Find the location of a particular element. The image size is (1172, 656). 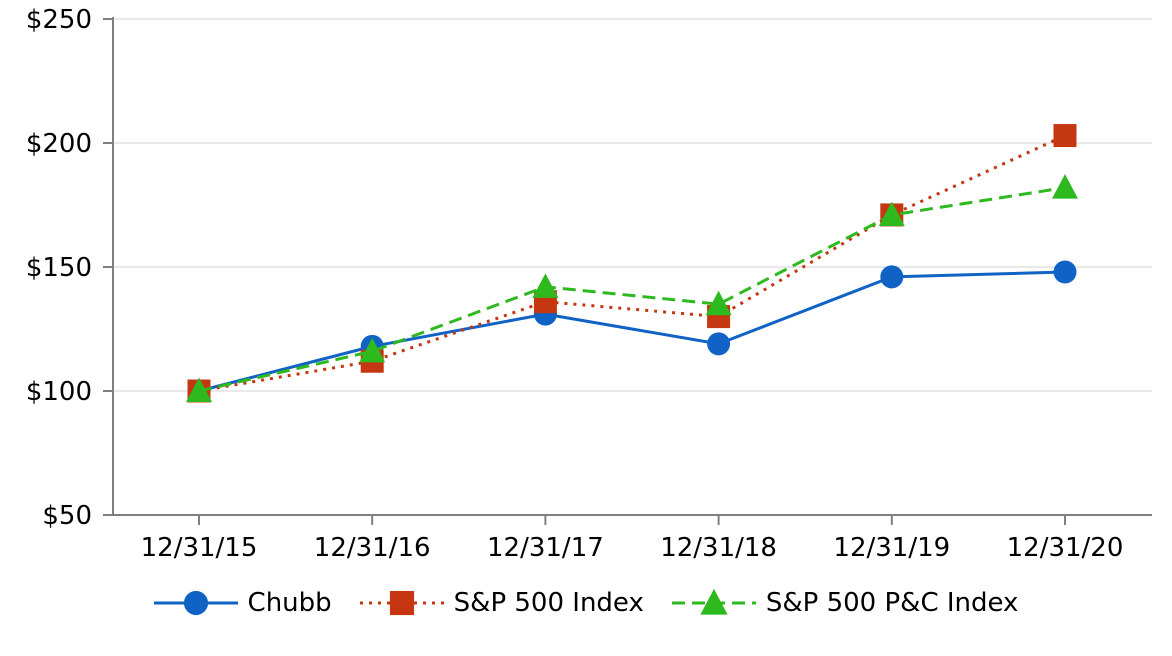

legend-item-chubb: Chubb is located at coordinates (242, 602).